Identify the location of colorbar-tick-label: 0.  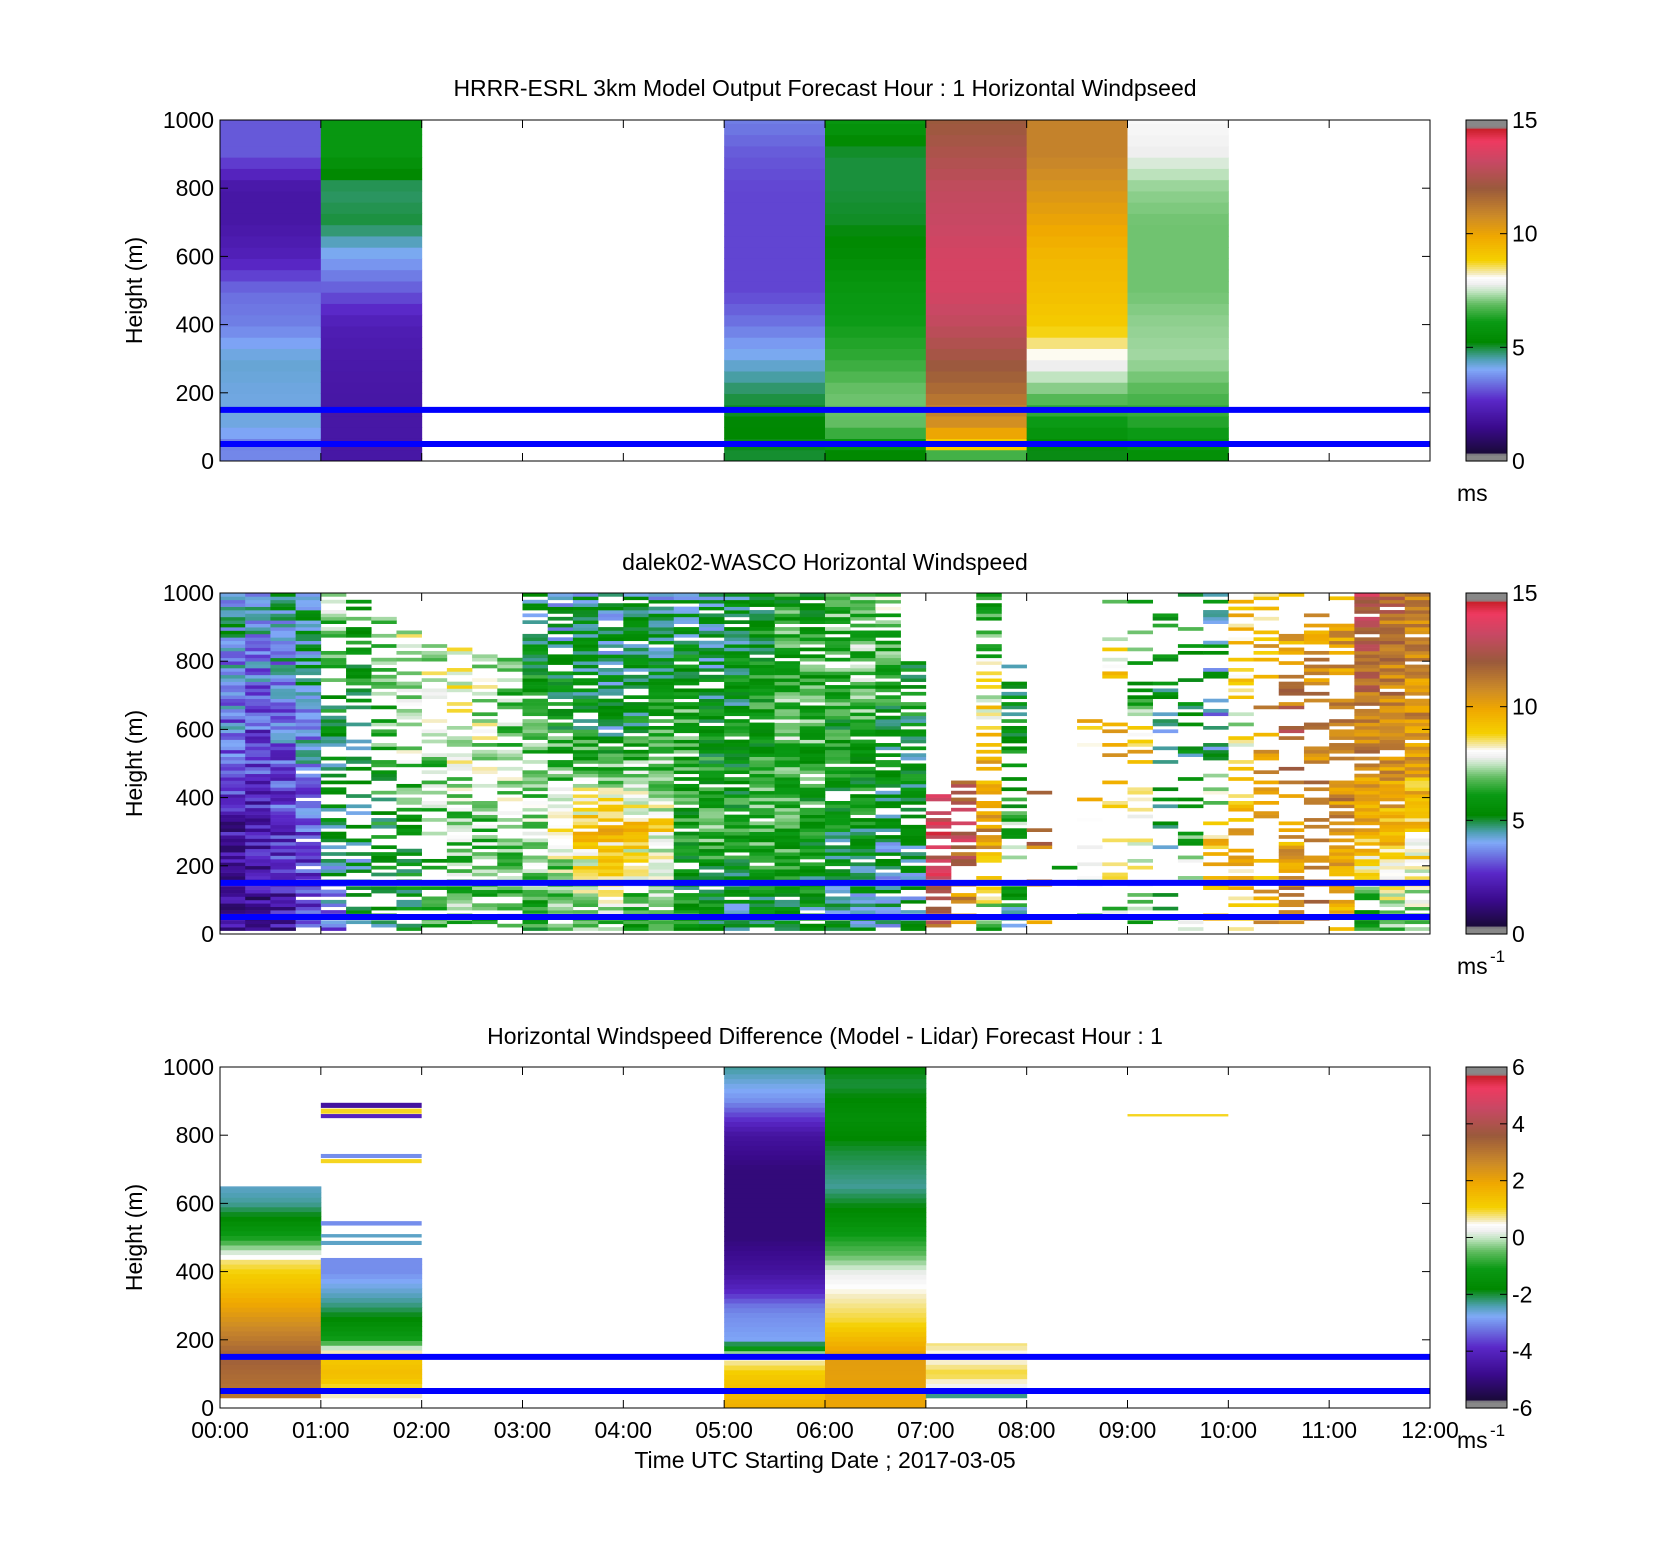
(1518, 934).